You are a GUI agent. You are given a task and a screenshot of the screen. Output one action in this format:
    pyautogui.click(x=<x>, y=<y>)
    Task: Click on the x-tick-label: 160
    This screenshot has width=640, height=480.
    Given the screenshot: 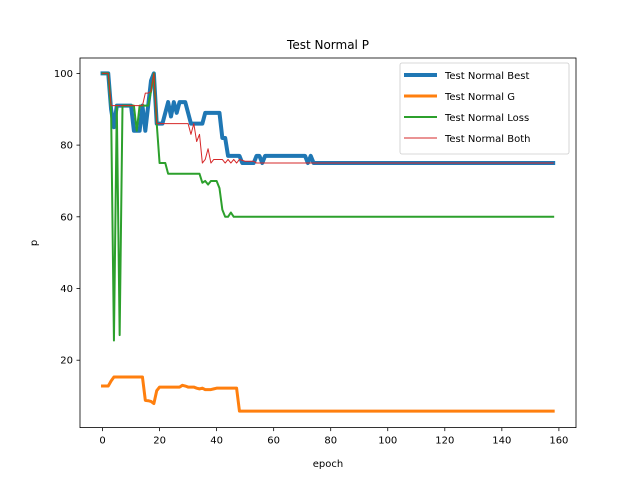 What is the action you would take?
    pyautogui.click(x=558, y=441)
    